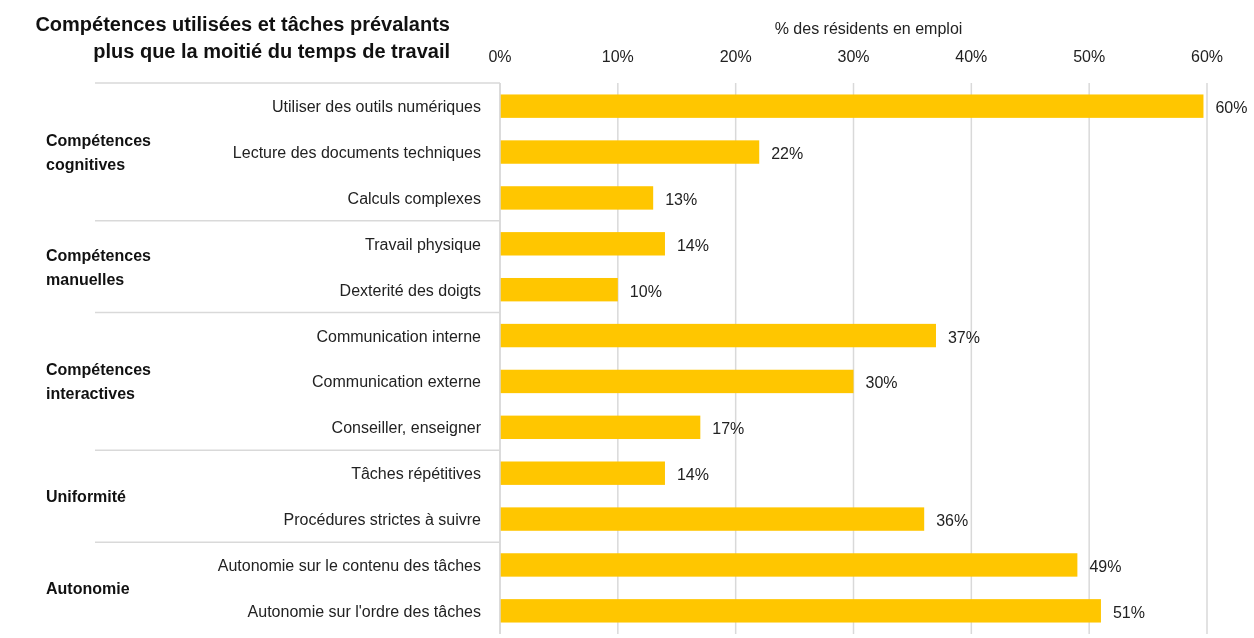  What do you see at coordinates (971, 56) in the screenshot?
I see `x-tick-label: 40%` at bounding box center [971, 56].